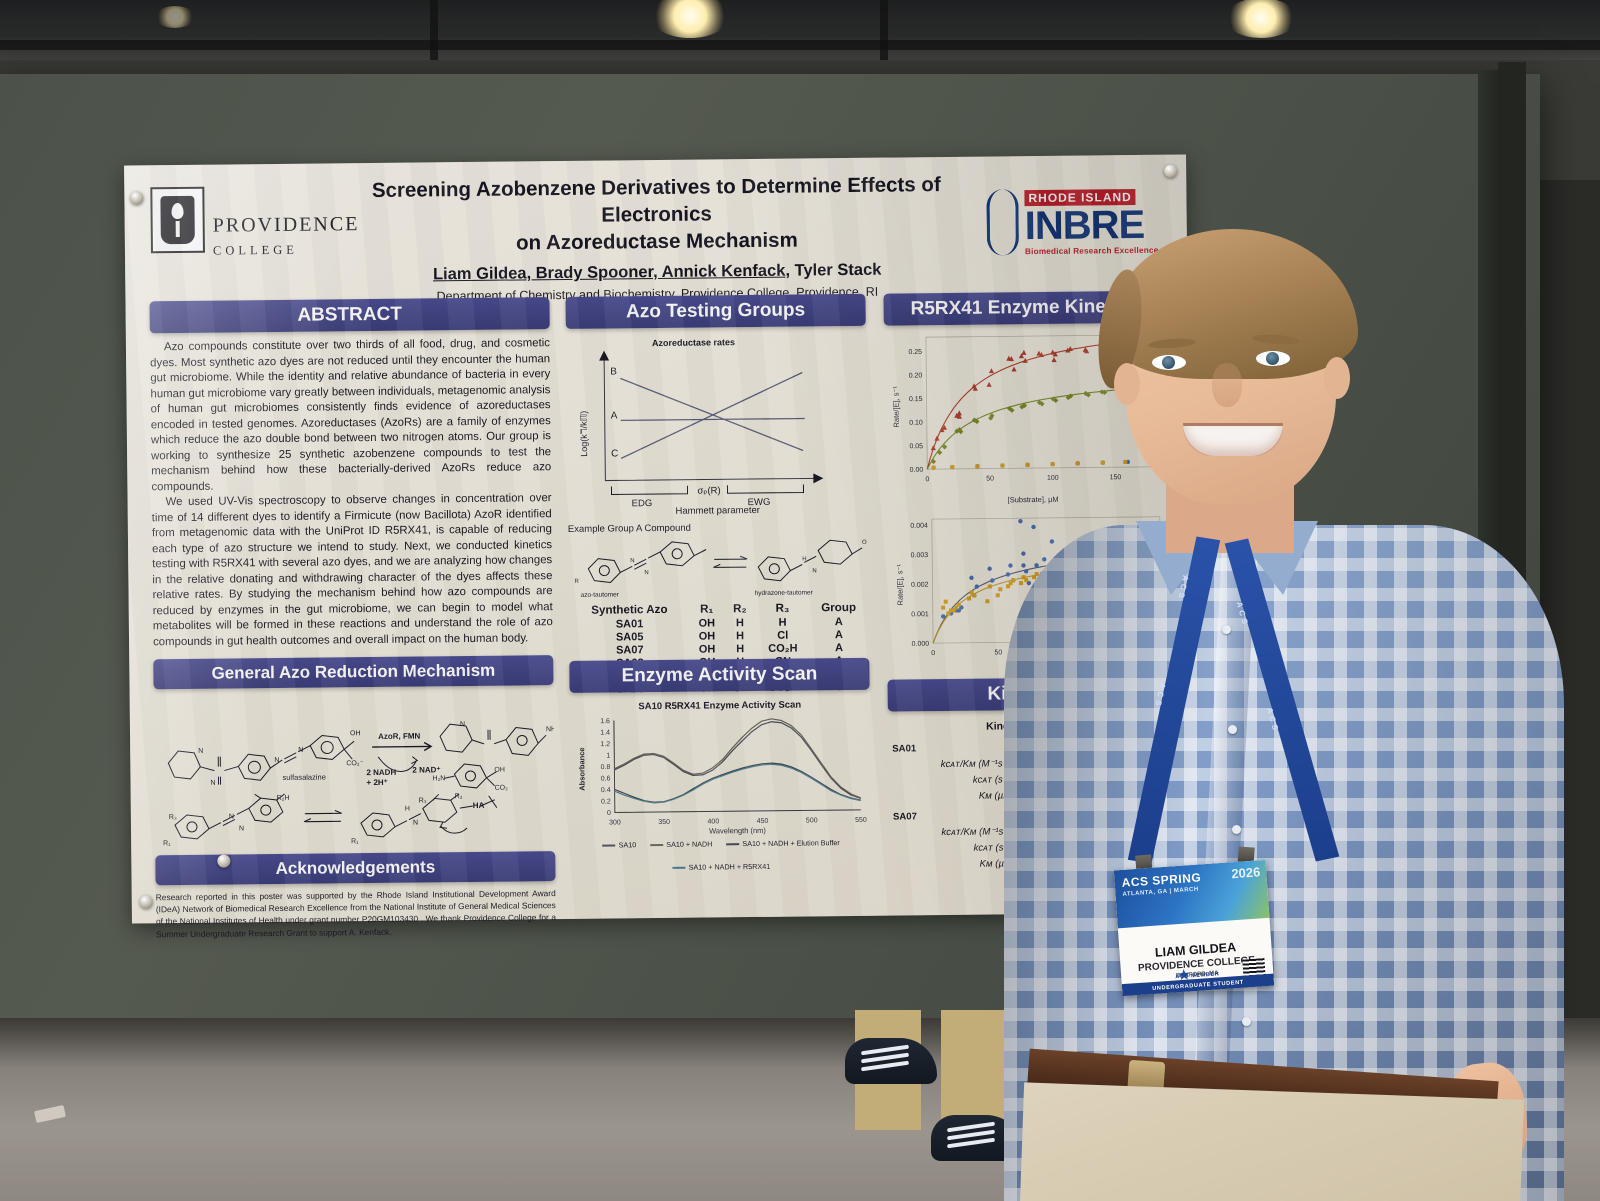 Image resolution: width=1600 pixels, height=1201 pixels. I want to click on svg-text: 0.001, so click(920, 614).